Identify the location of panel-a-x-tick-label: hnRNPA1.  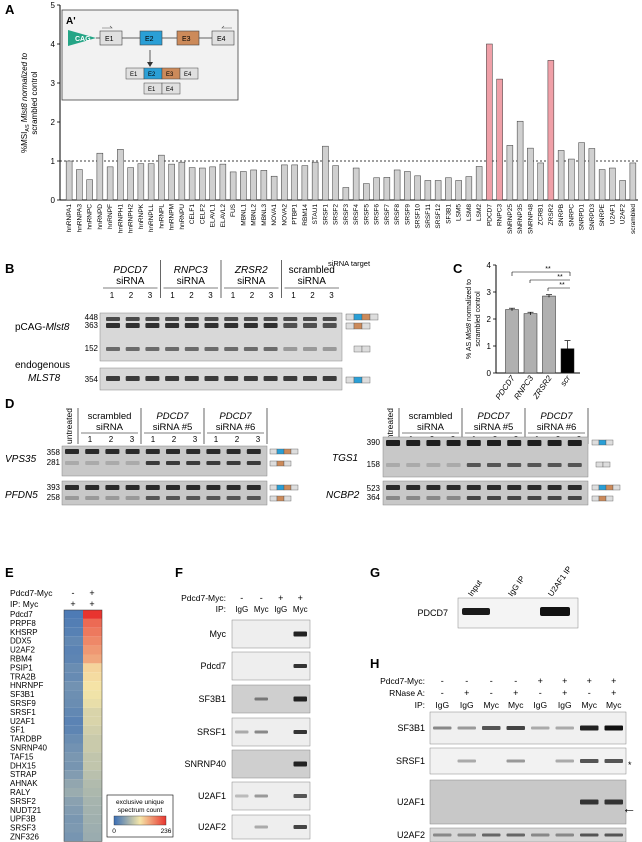
(69, 218).